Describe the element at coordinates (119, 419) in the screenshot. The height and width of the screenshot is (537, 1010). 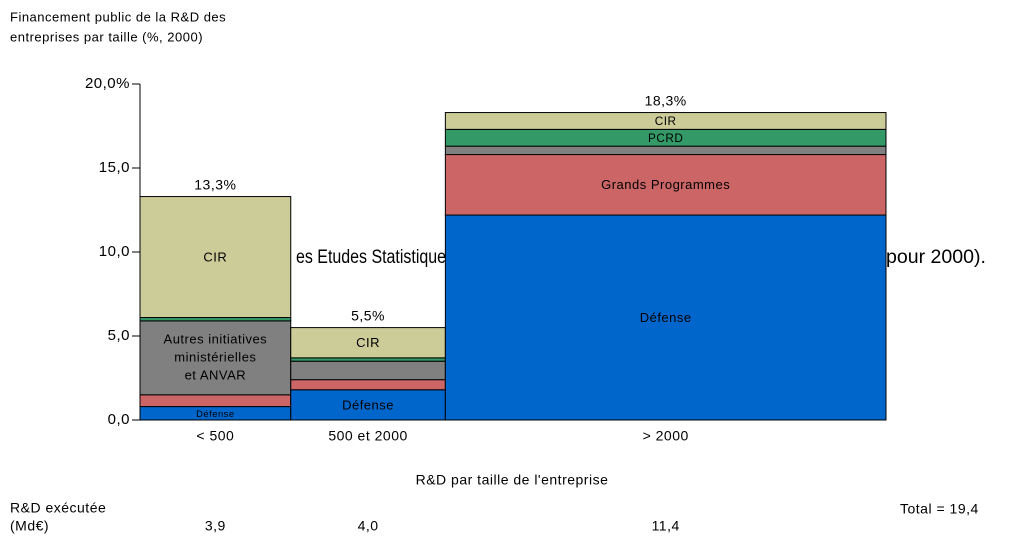
I see `y-tick-label: 0,0` at that location.